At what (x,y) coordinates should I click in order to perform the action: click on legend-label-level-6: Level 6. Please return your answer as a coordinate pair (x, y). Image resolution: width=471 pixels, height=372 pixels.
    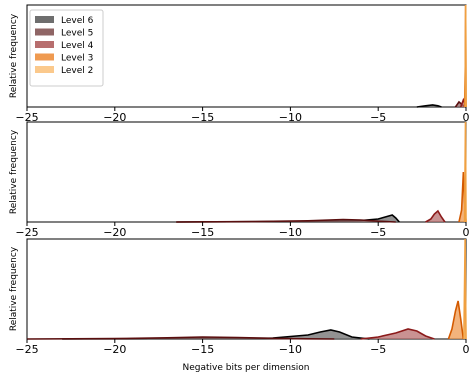
    Looking at the image, I should click on (77, 21).